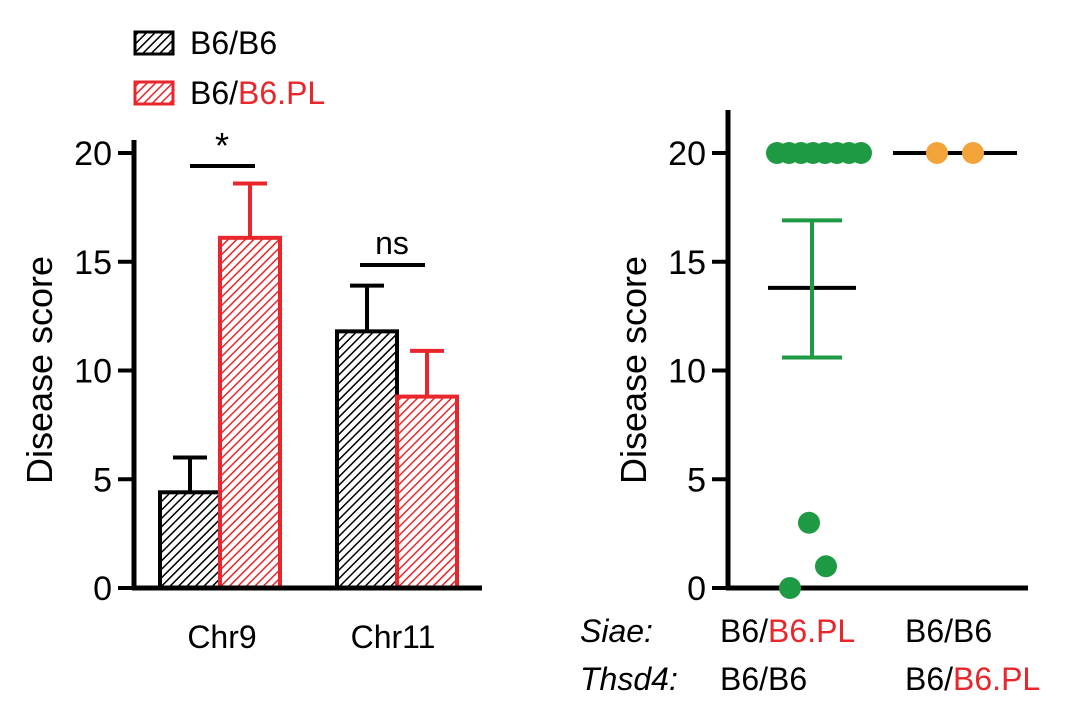 The width and height of the screenshot is (1081, 713). Describe the element at coordinates (154, 43) in the screenshot. I see `legend-swatch-b6-b6` at that location.